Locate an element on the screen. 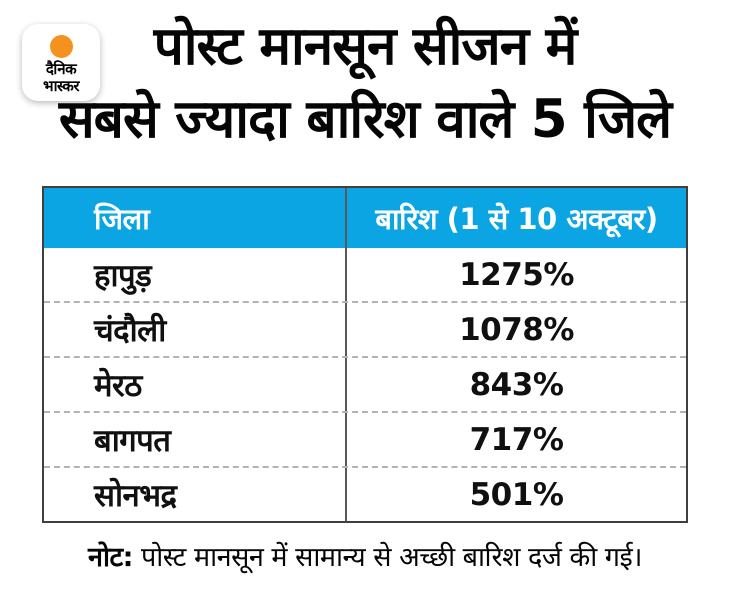 The width and height of the screenshot is (730, 600). table-row: हापुड़ 1275% is located at coordinates (365, 274).